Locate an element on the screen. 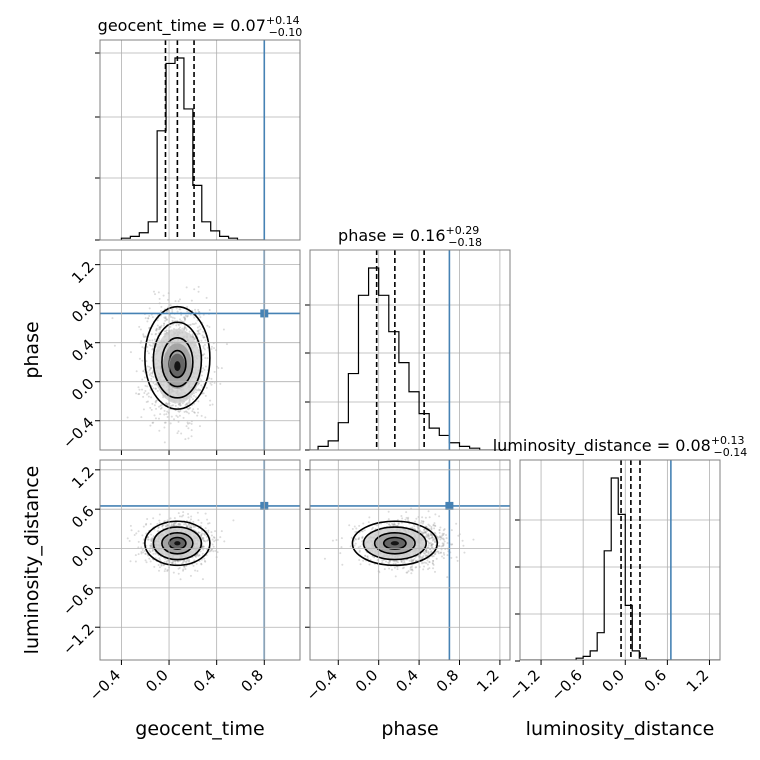  ytick-label-phase-4: 1.2 is located at coordinates (83, 273).